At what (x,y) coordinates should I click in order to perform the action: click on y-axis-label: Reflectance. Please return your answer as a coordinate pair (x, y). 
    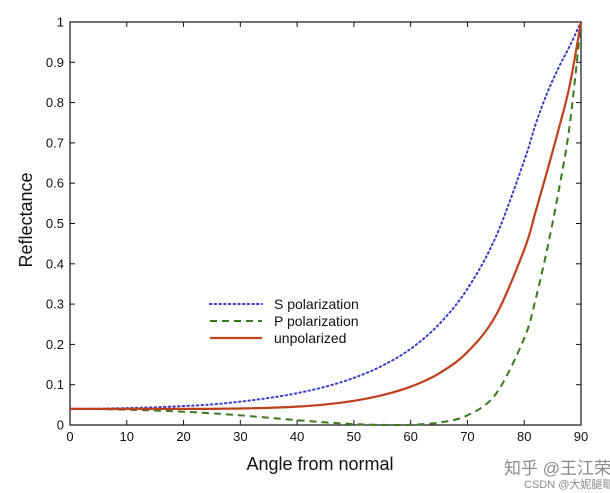
    Looking at the image, I should click on (26, 219).